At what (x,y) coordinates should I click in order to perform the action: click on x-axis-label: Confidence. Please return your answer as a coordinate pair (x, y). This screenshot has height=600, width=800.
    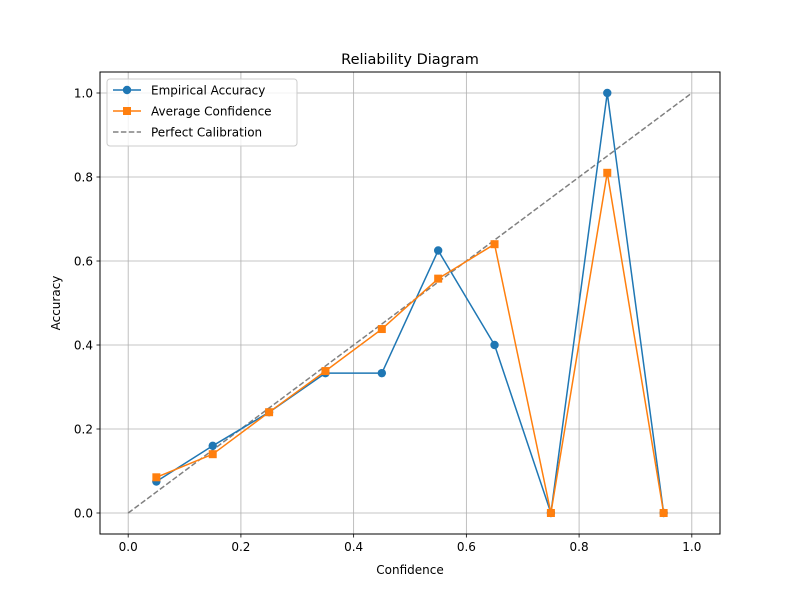
    Looking at the image, I should click on (409, 570).